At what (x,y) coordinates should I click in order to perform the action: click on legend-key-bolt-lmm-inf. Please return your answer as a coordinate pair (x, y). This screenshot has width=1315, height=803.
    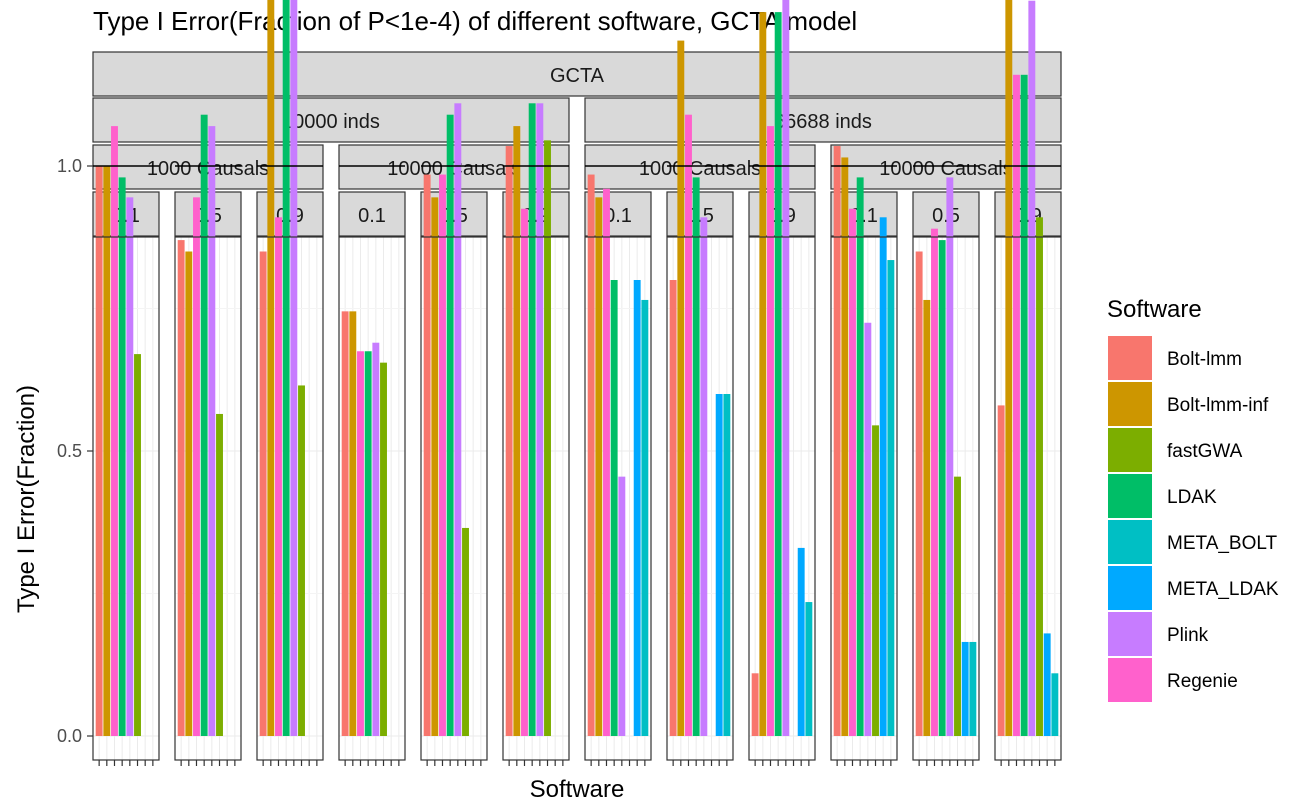
    Looking at the image, I should click on (1130, 404).